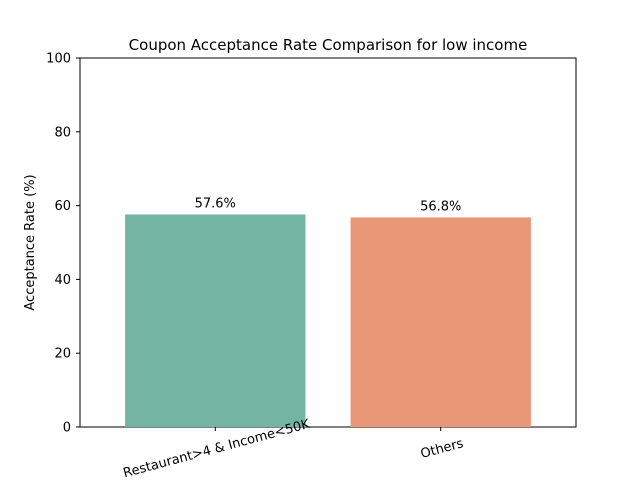  What do you see at coordinates (67, 428) in the screenshot?
I see `y-tick-label: 0` at bounding box center [67, 428].